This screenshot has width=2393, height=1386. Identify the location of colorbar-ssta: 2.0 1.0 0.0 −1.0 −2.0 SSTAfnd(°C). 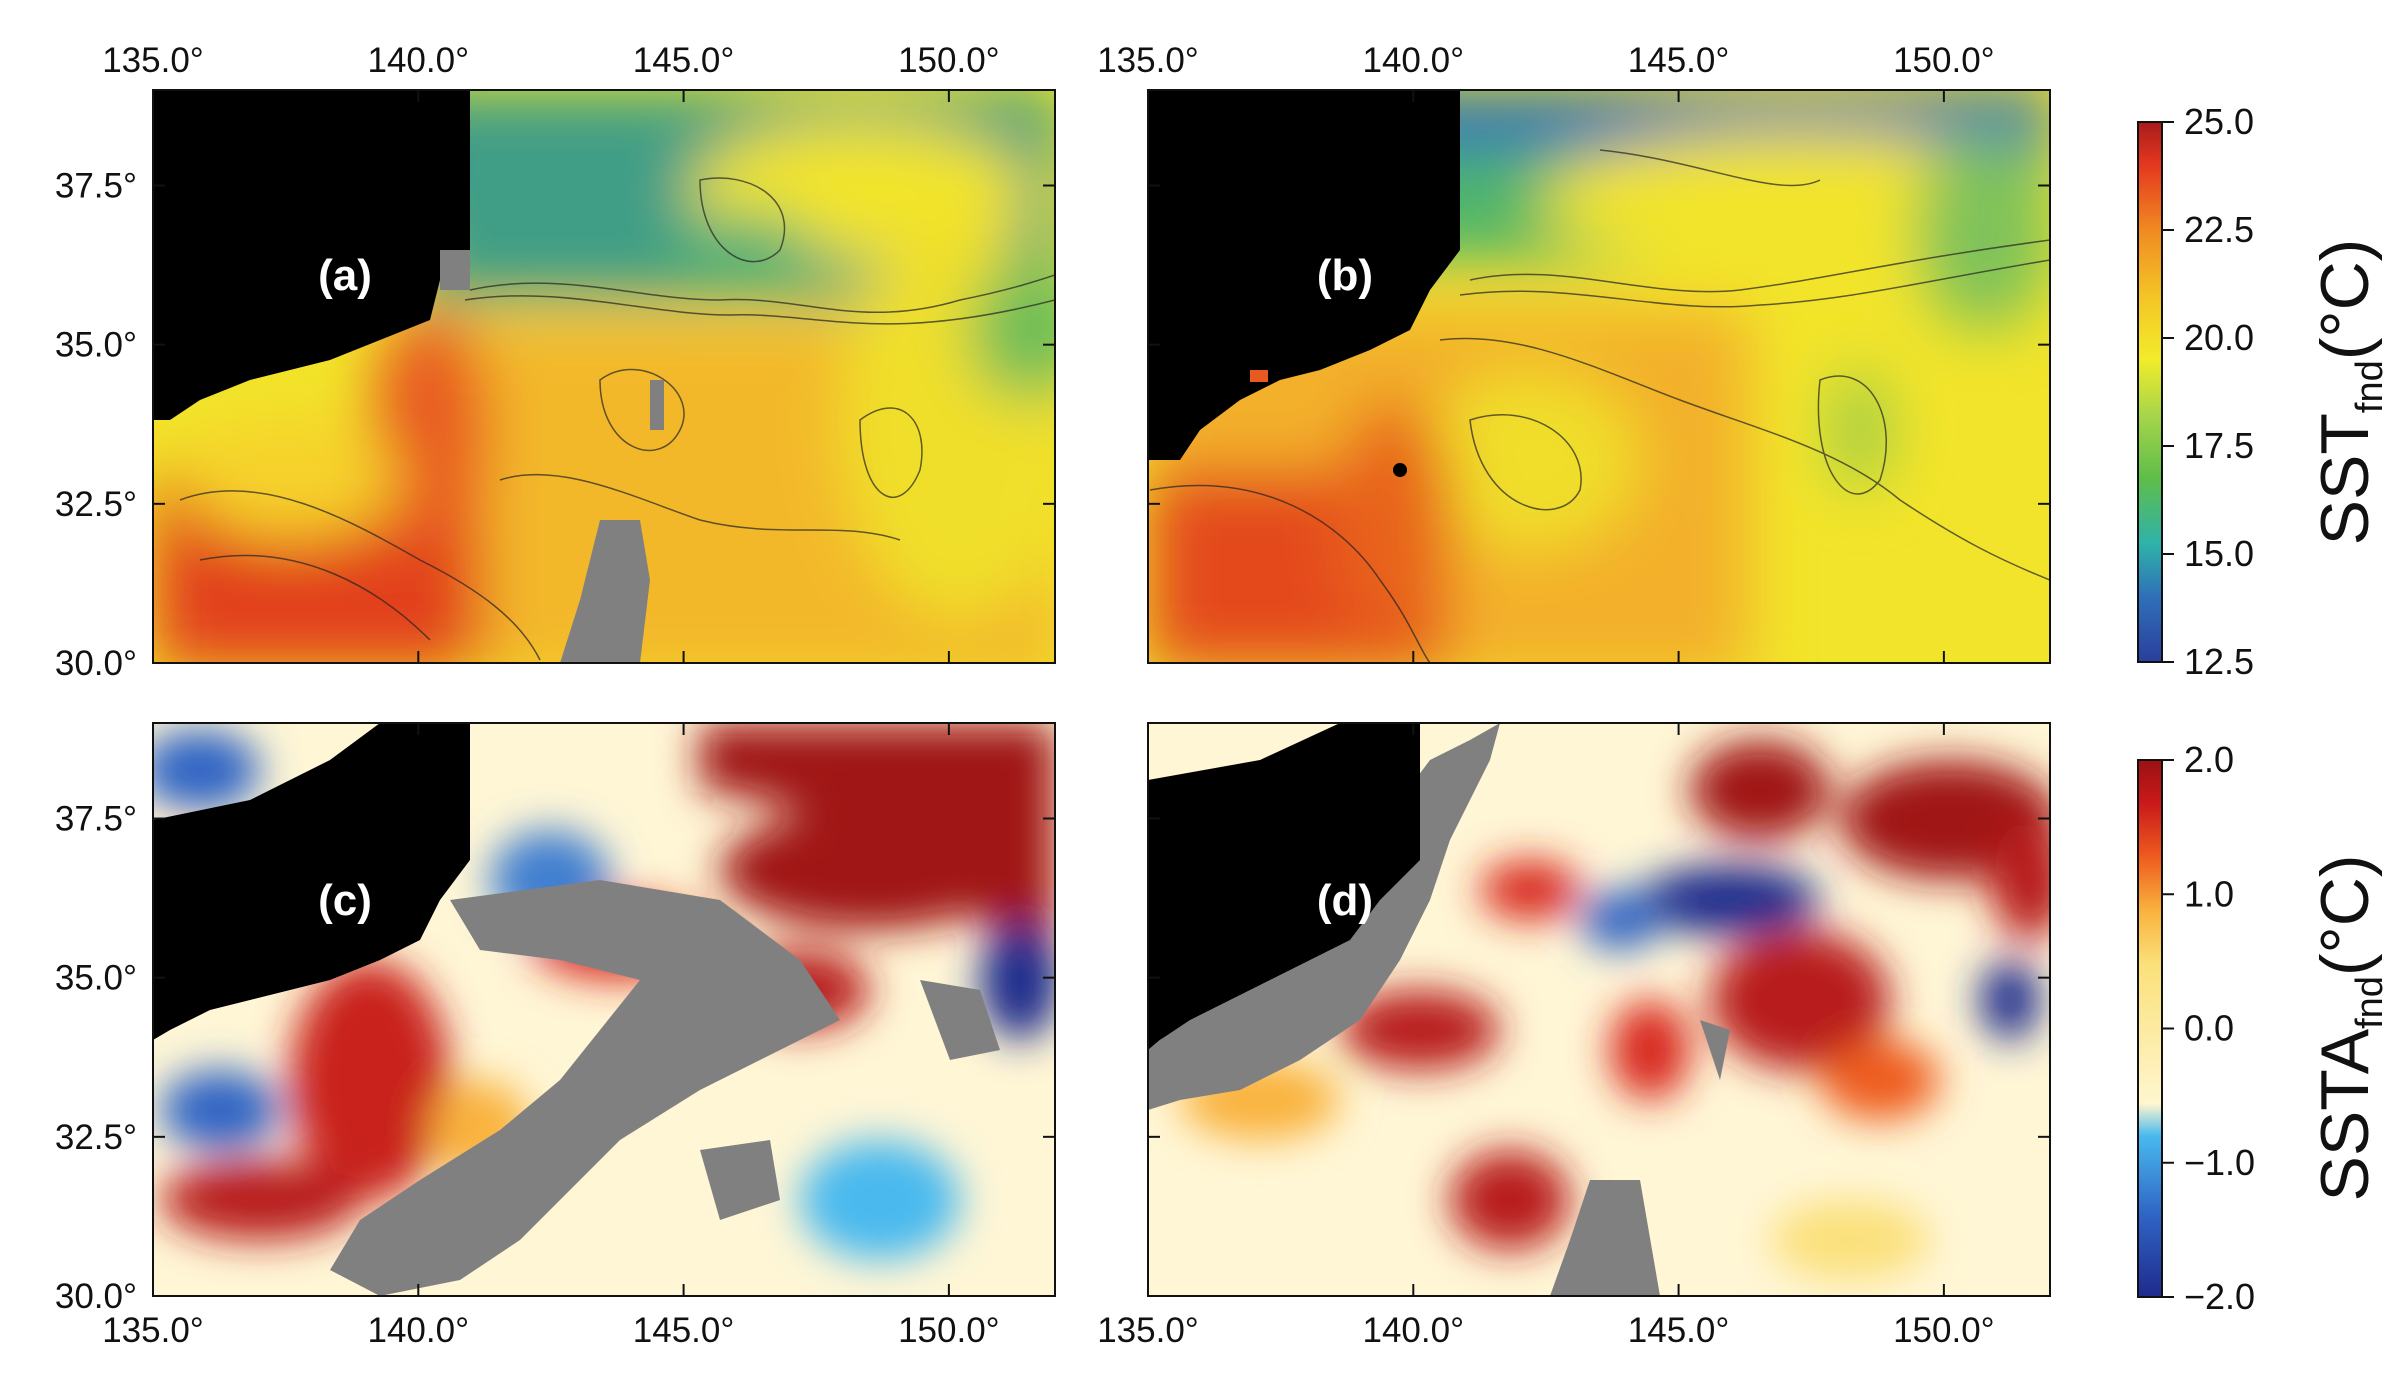
(2264, 1028).